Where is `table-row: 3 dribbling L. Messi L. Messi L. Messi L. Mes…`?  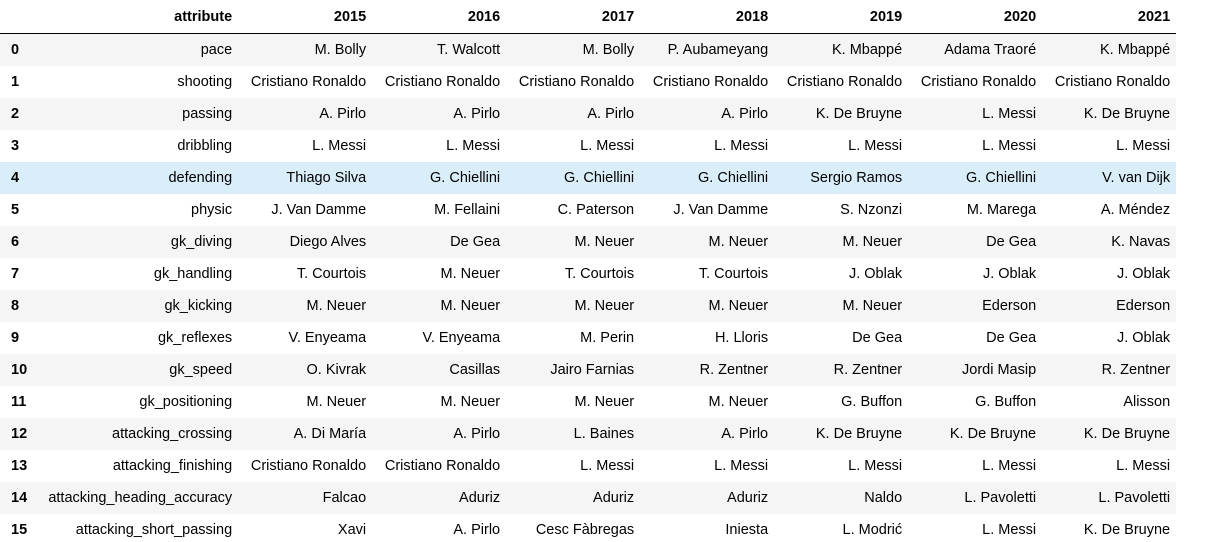
table-row: 3 dribbling L. Messi L. Messi L. Messi L. Mes… is located at coordinates (588, 146).